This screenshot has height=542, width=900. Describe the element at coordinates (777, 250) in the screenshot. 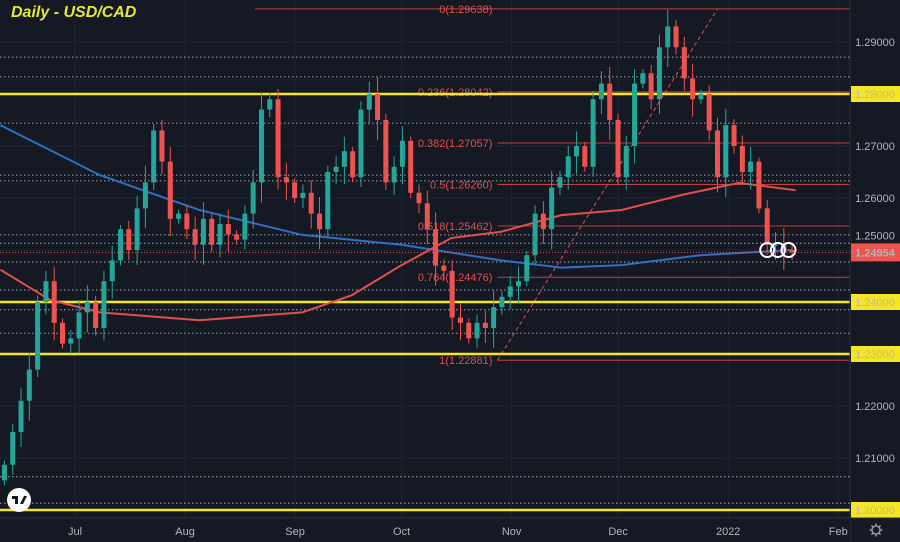

I see `marker-circle` at that location.